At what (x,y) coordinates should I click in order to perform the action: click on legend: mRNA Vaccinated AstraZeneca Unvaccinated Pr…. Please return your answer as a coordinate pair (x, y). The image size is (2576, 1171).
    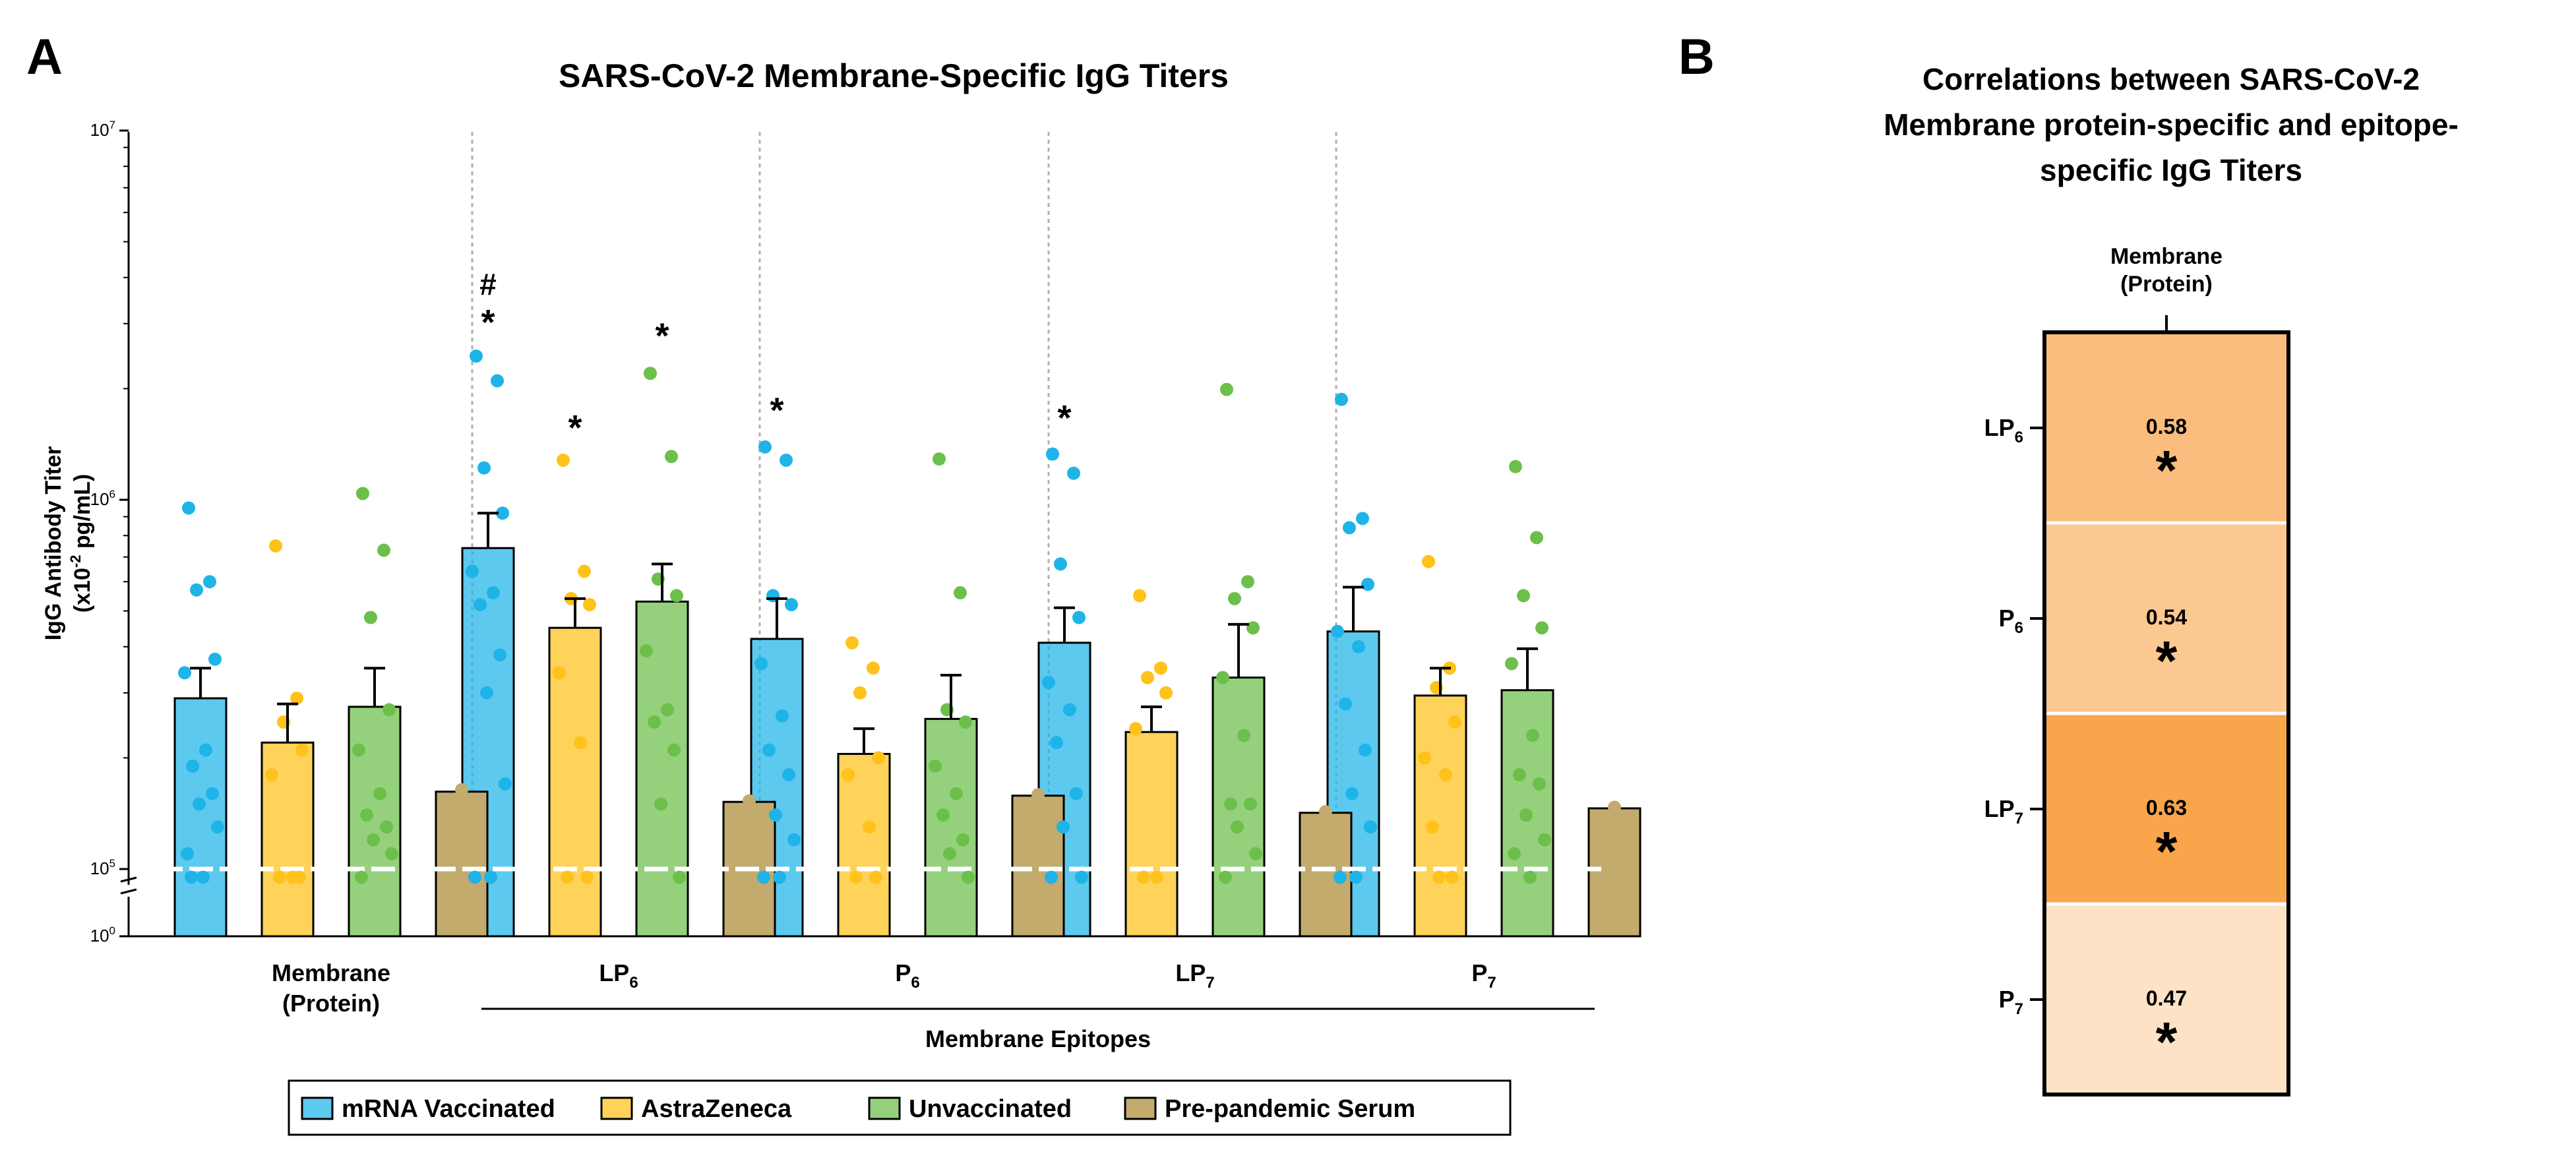
    Looking at the image, I should click on (858, 1109).